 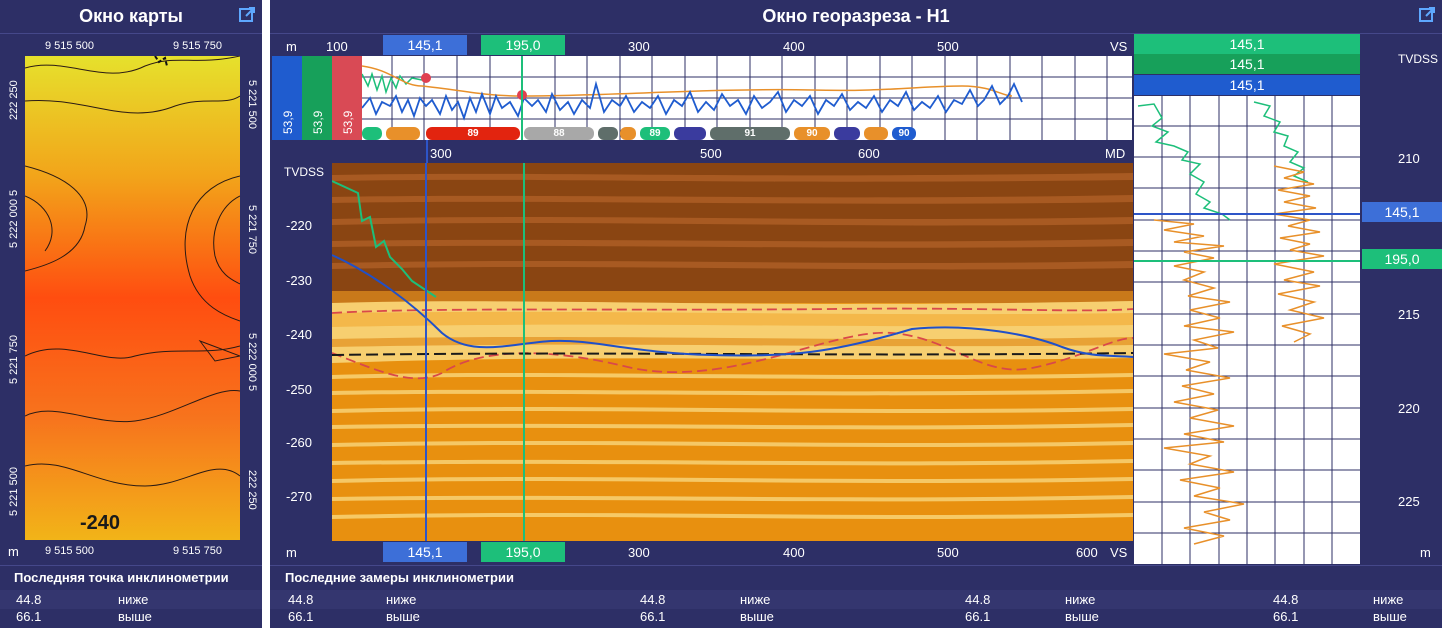 What do you see at coordinates (131, 17) in the screenshot?
I see `map-panel-title: Окно карты` at bounding box center [131, 17].